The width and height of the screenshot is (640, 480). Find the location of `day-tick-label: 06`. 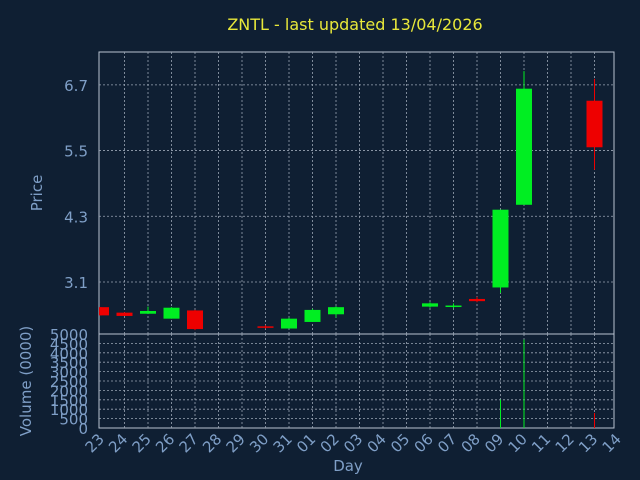

day-tick-label: 06 is located at coordinates (424, 443).